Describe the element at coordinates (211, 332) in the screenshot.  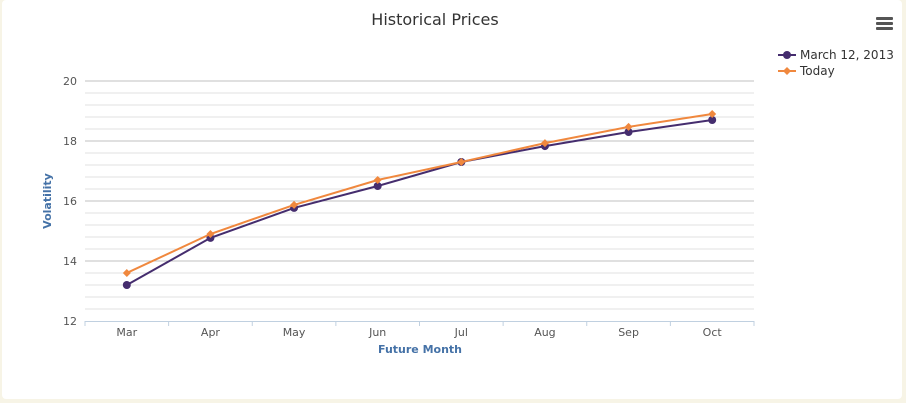
I see `x-tick-label: Apr` at that location.